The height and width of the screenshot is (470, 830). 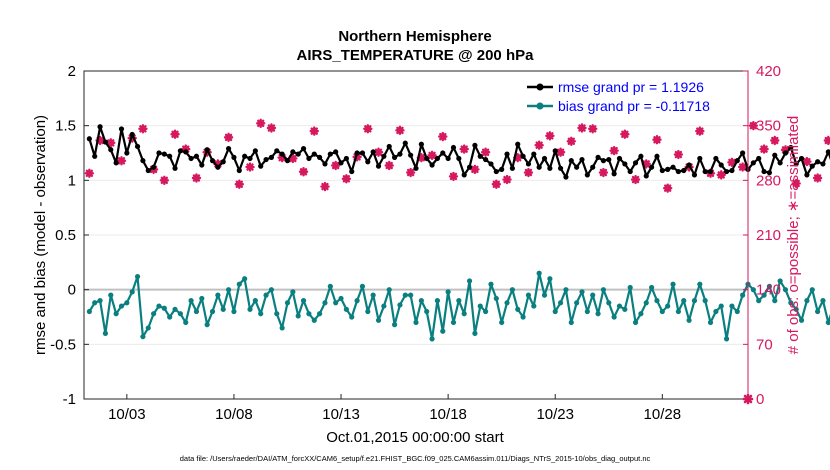 What do you see at coordinates (65, 235) in the screenshot?
I see `y-tick-label-3: 0.5` at bounding box center [65, 235].